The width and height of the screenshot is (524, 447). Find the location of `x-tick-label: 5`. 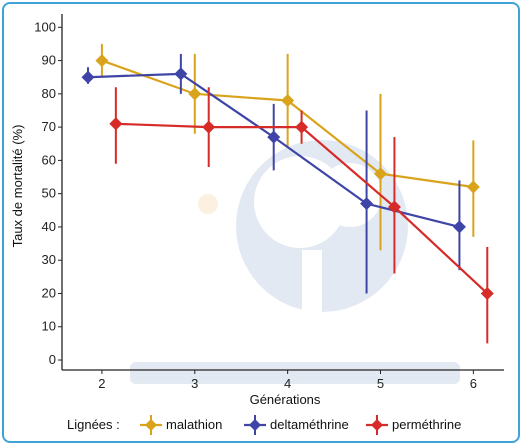

x-tick-label: 5 is located at coordinates (380, 383).